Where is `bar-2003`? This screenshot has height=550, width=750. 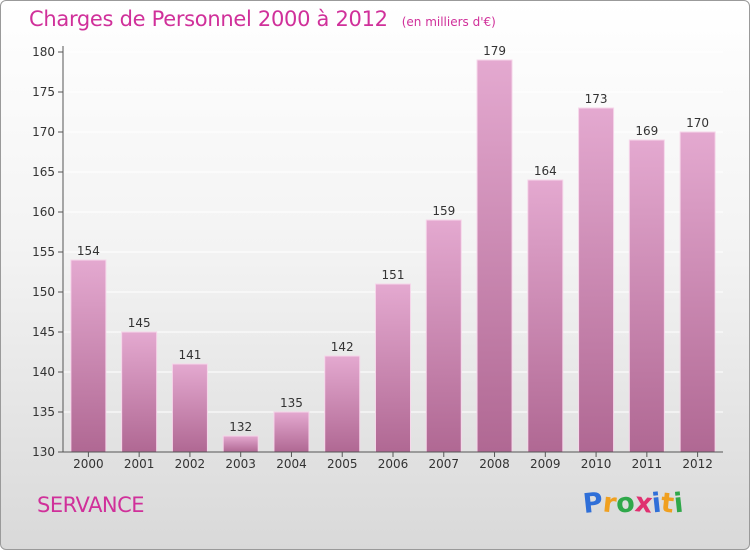 bar-2003 is located at coordinates (240, 444).